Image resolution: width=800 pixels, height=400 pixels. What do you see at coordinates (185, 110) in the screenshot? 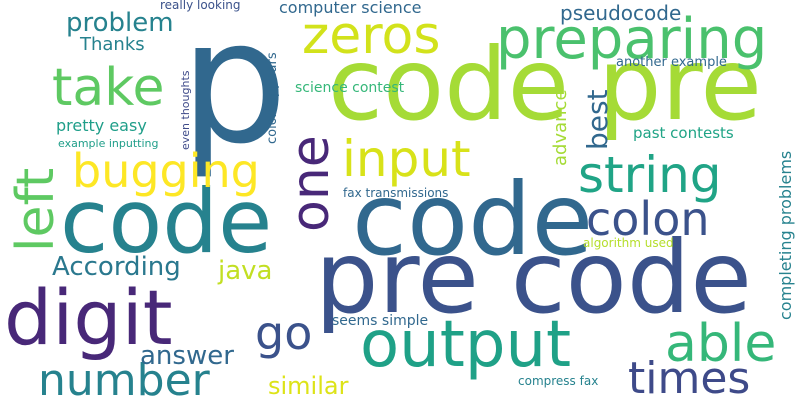
I see `word-even-thoughts: even thoughts` at bounding box center [185, 110].